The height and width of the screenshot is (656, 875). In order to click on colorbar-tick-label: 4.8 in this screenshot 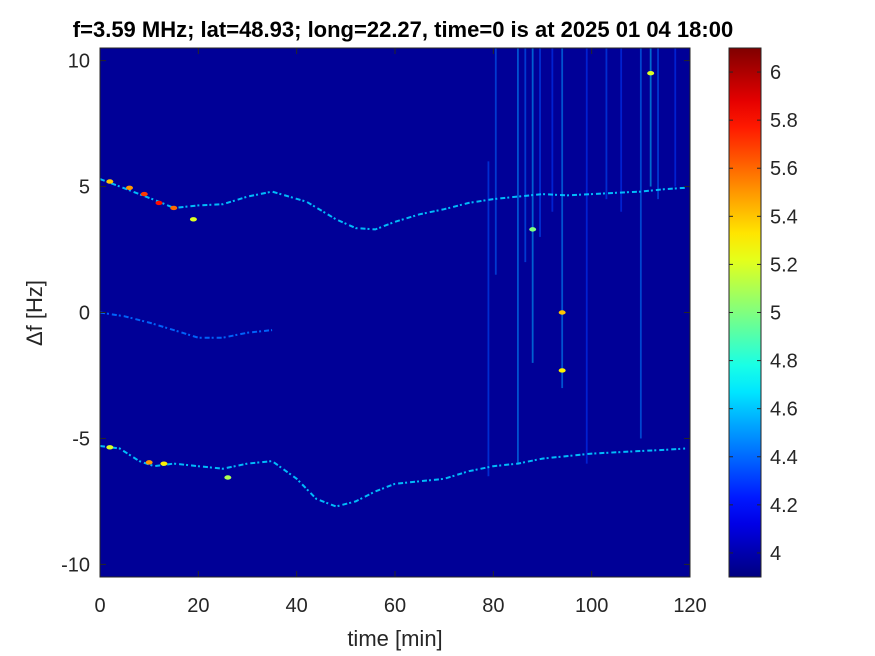, I will do `click(784, 362)`.